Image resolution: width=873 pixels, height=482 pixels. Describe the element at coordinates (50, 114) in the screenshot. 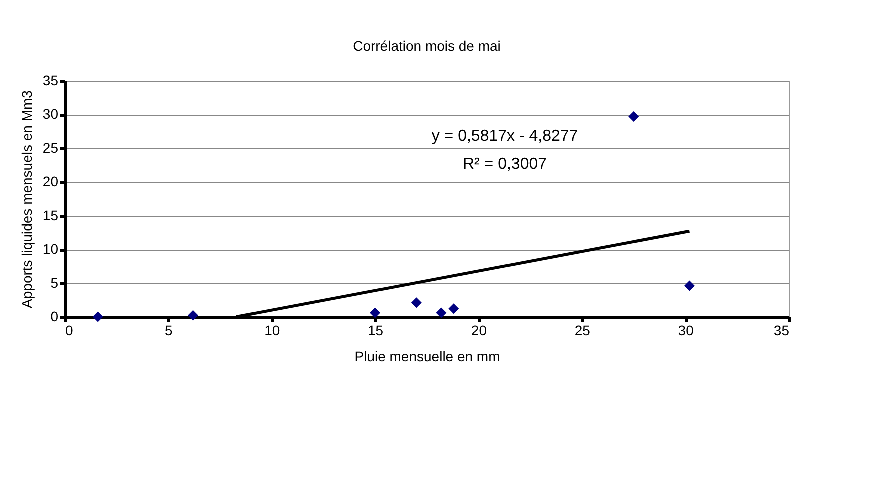

I see `y-tick-label: 30` at that location.